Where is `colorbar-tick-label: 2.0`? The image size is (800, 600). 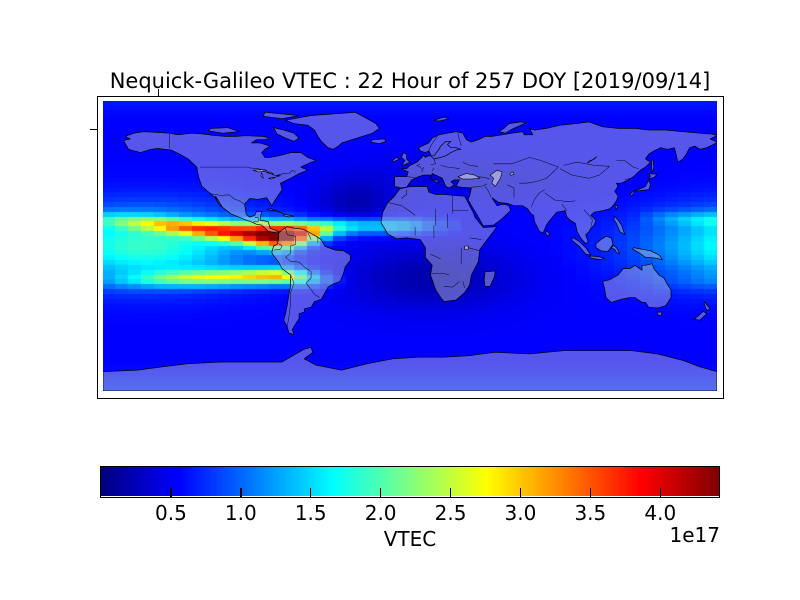
colorbar-tick-label: 2.0 is located at coordinates (380, 513).